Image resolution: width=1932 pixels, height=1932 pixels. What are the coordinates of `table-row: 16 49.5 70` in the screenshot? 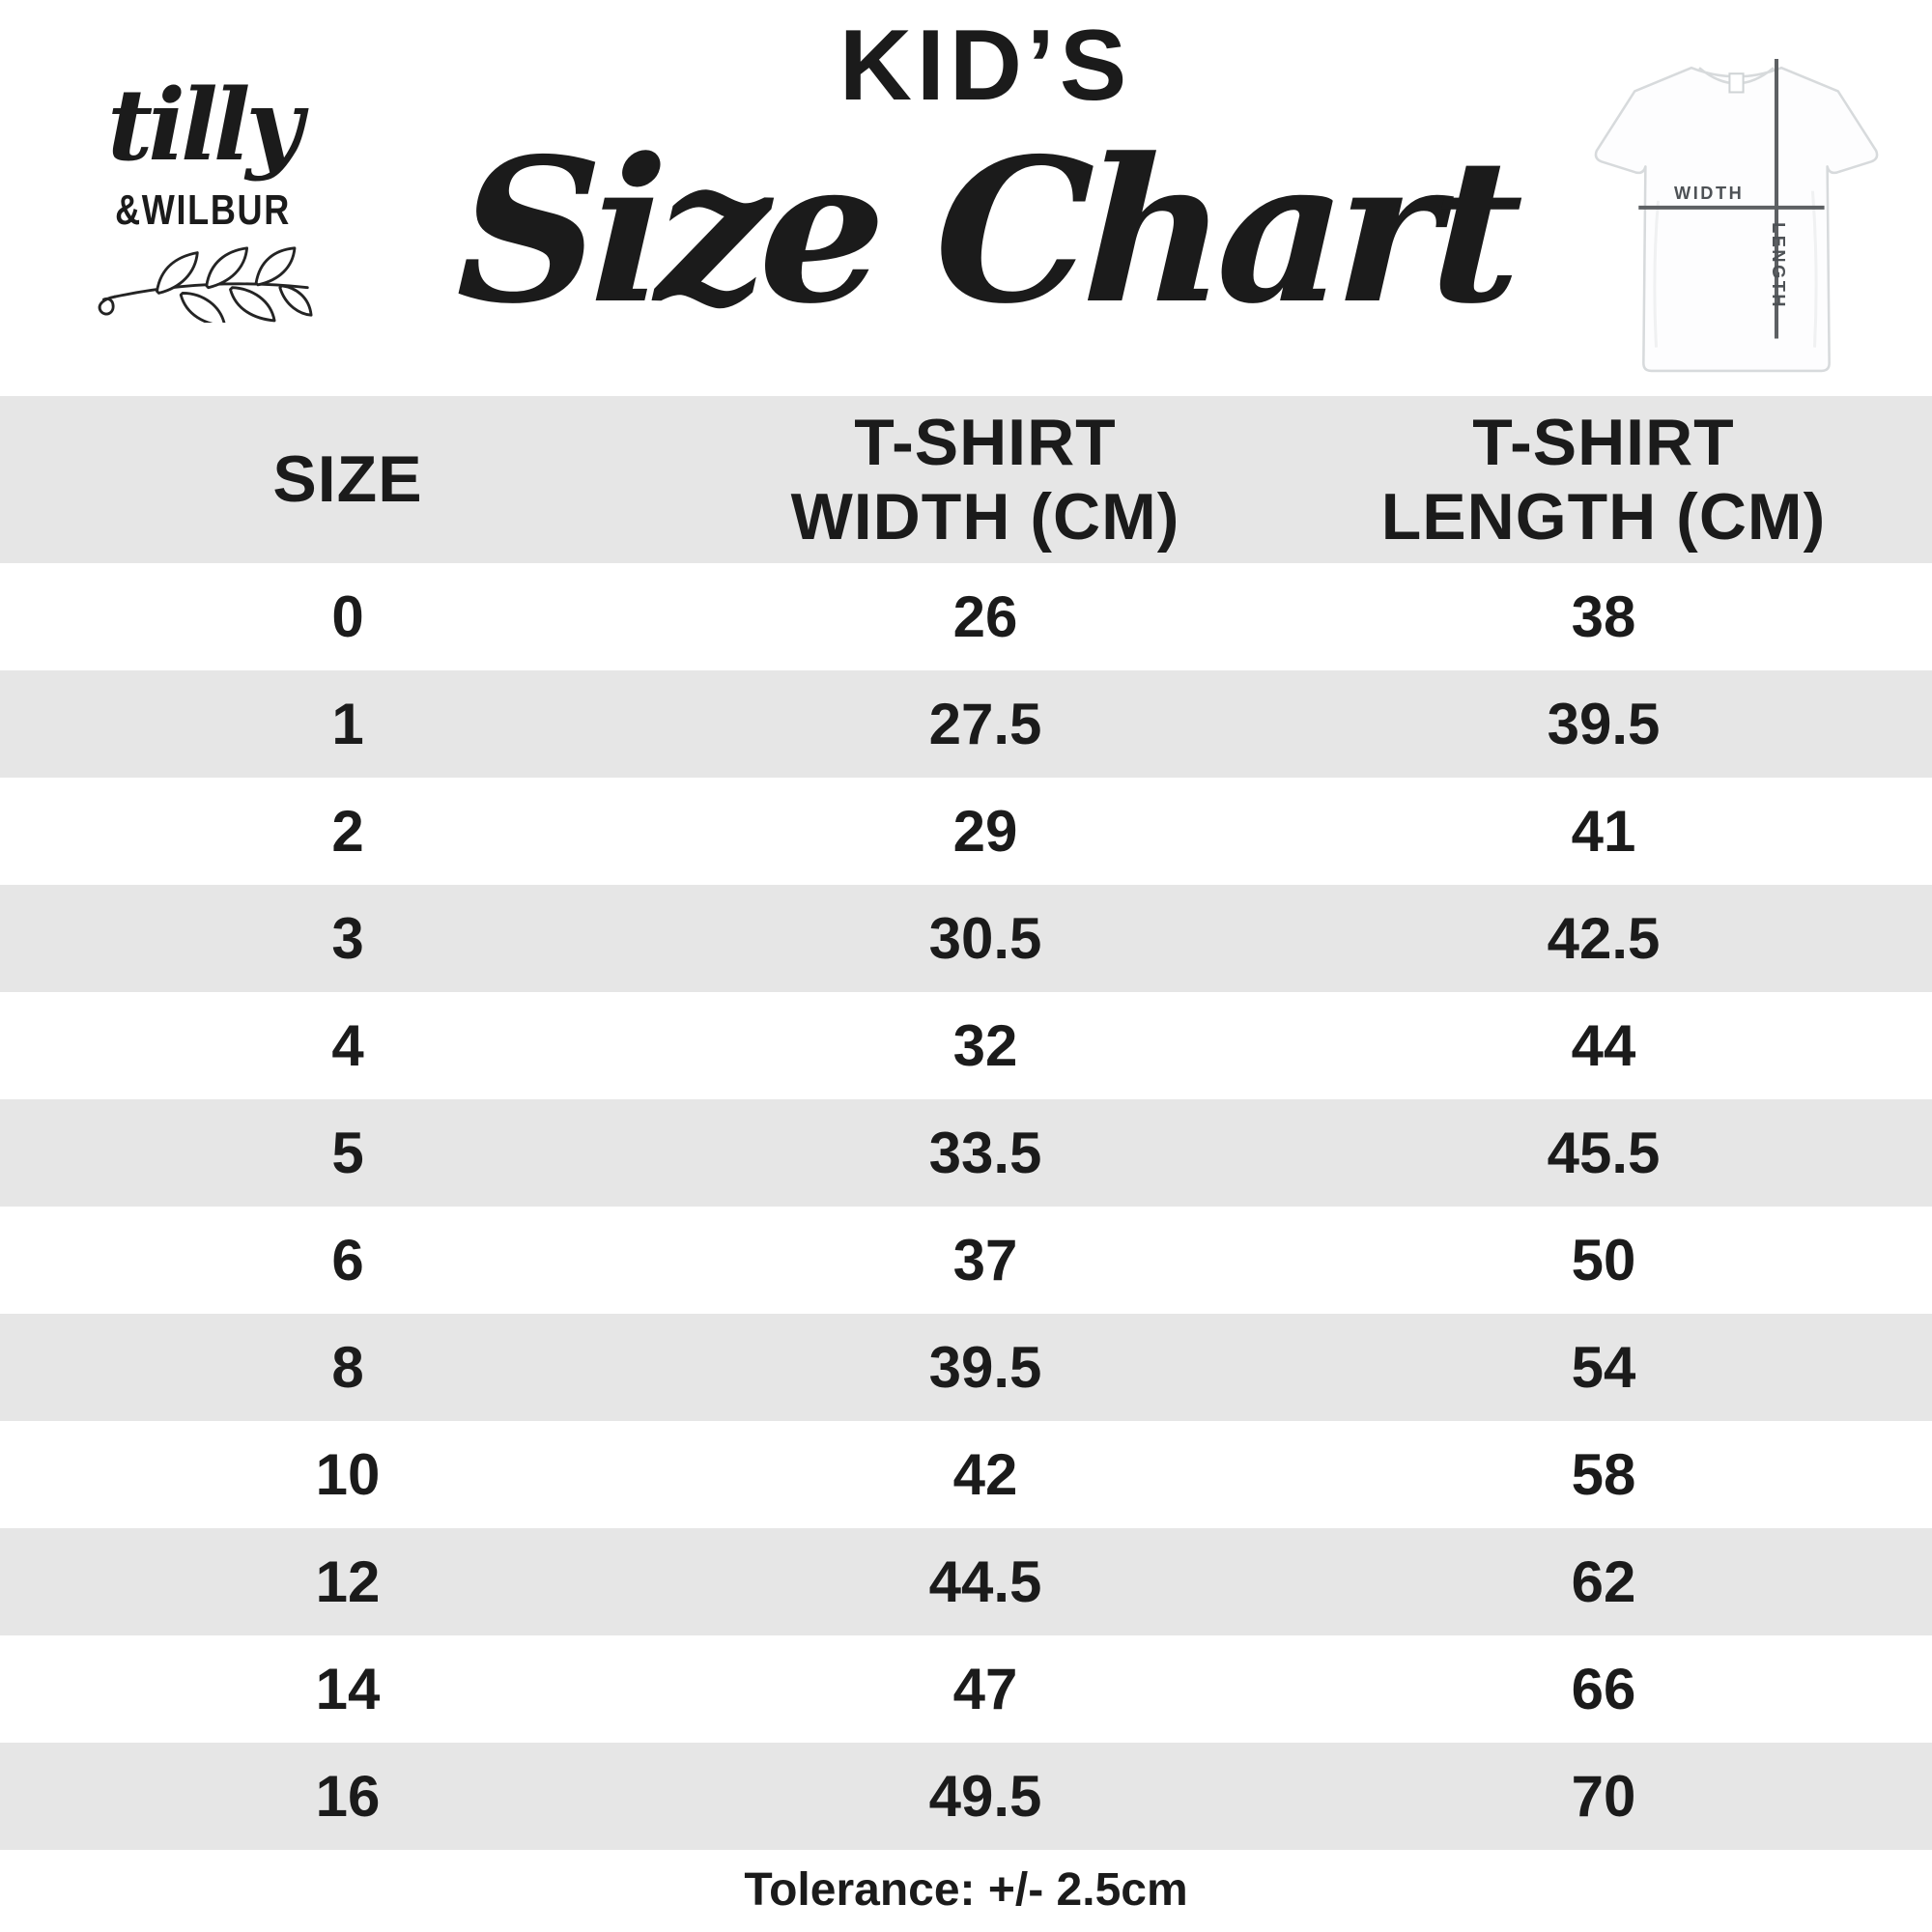 It's located at (966, 1796).